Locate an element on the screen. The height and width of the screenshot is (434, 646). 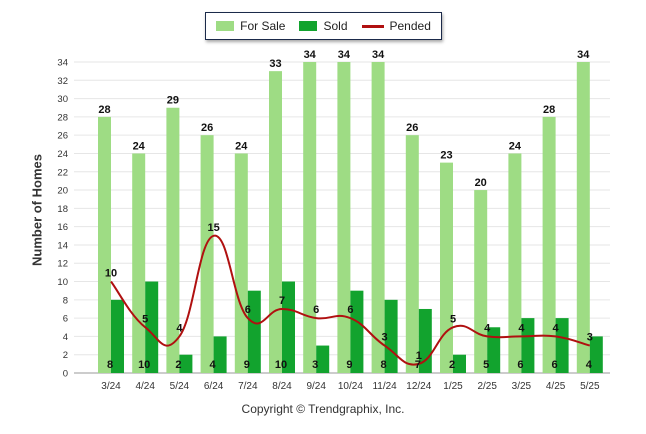
x-tick-label: 3/24 is located at coordinates (111, 386).